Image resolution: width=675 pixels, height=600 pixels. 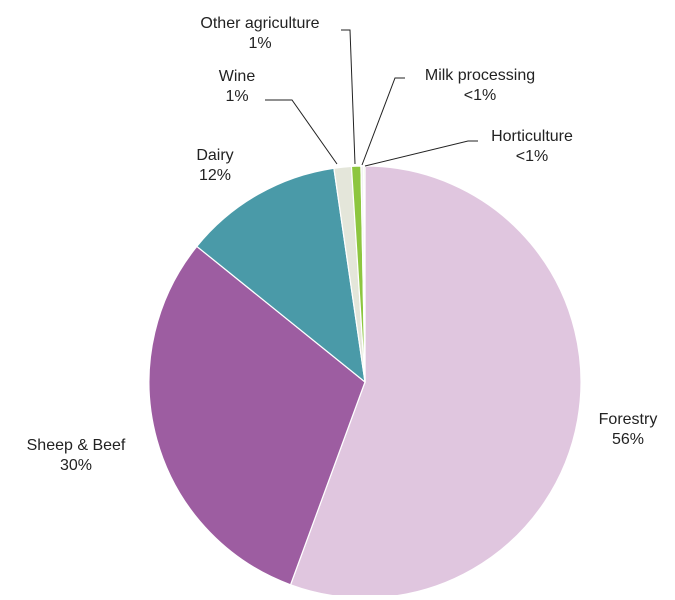 What do you see at coordinates (237, 76) in the screenshot?
I see `slice-label-wine: Wine` at bounding box center [237, 76].